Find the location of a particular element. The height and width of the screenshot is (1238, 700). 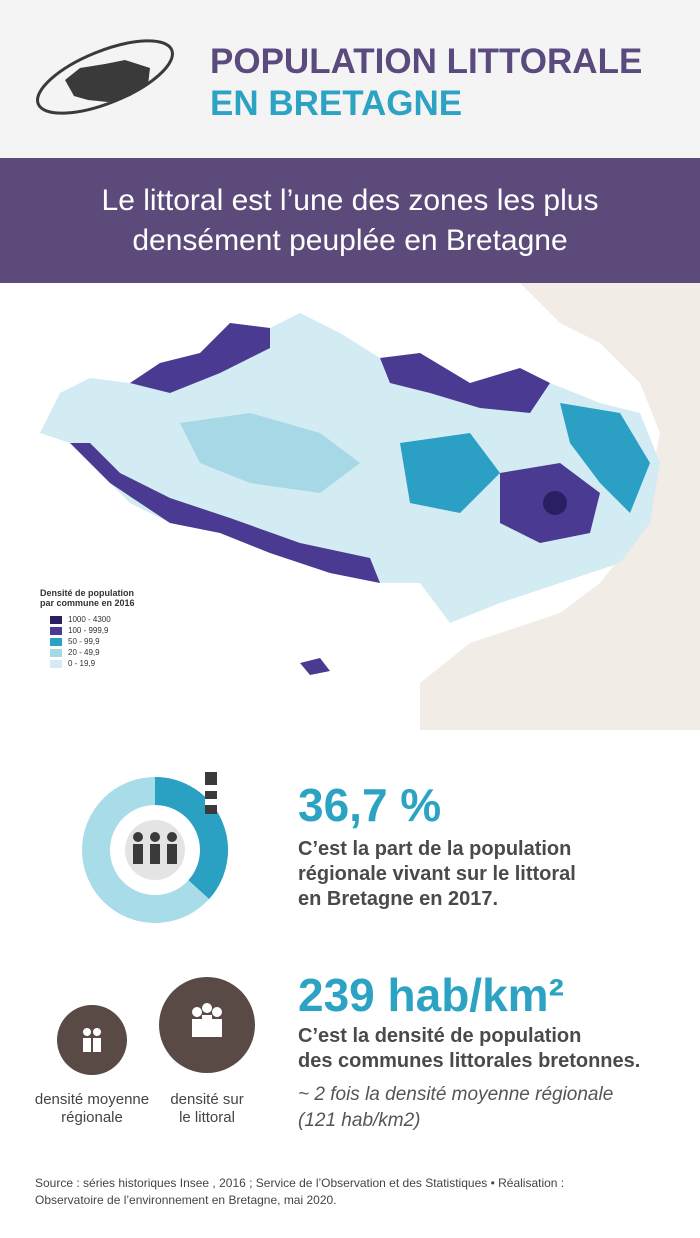

legend-item: 1000 - 4300 is located at coordinates (92, 619).